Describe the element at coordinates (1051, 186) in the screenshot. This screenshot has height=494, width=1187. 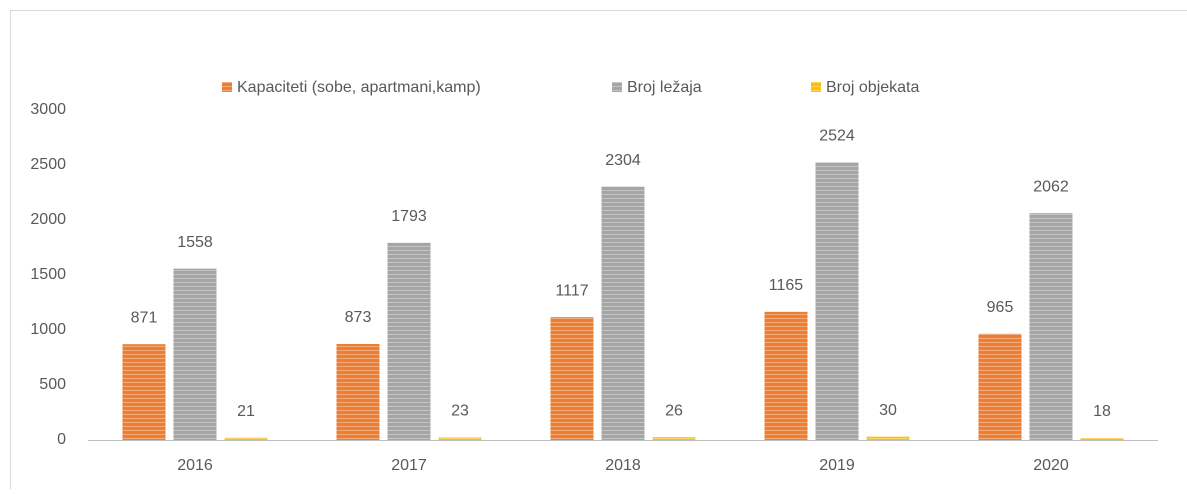
I see `data-label: 2062` at that location.